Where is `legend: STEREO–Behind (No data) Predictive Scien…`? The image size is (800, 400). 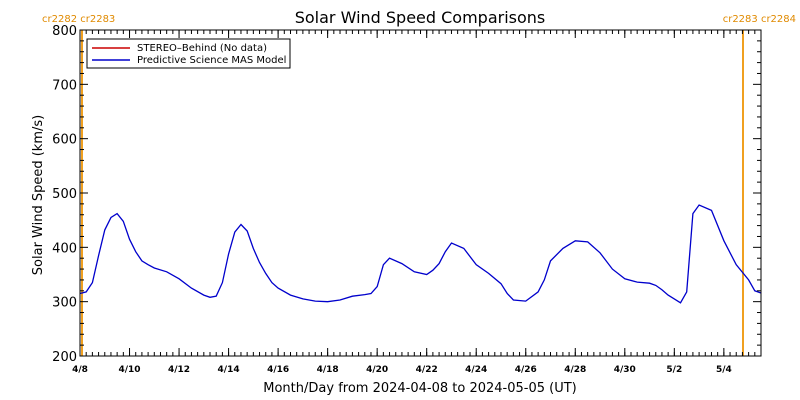
legend: STEREO–Behind (No data) Predictive Scien… is located at coordinates (188, 53).